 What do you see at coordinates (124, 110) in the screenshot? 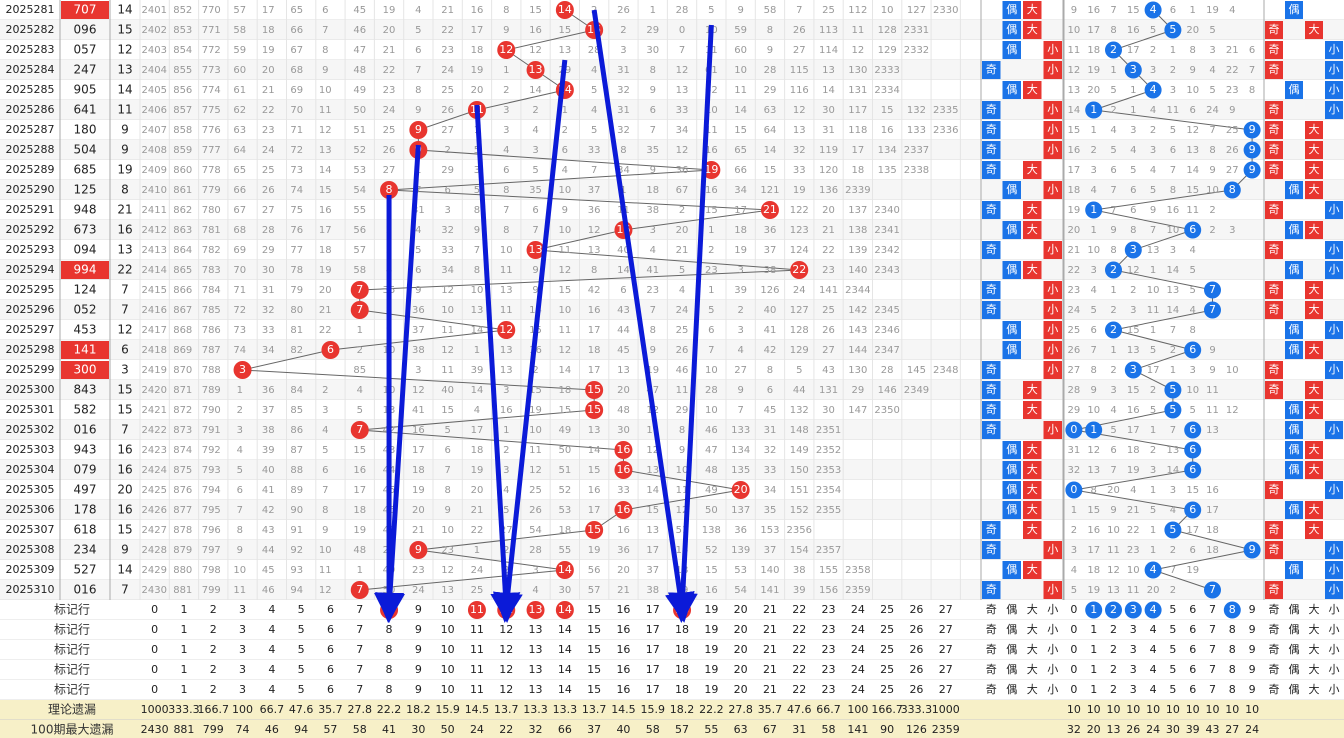
I see `sum-cell: 11` at bounding box center [124, 110].